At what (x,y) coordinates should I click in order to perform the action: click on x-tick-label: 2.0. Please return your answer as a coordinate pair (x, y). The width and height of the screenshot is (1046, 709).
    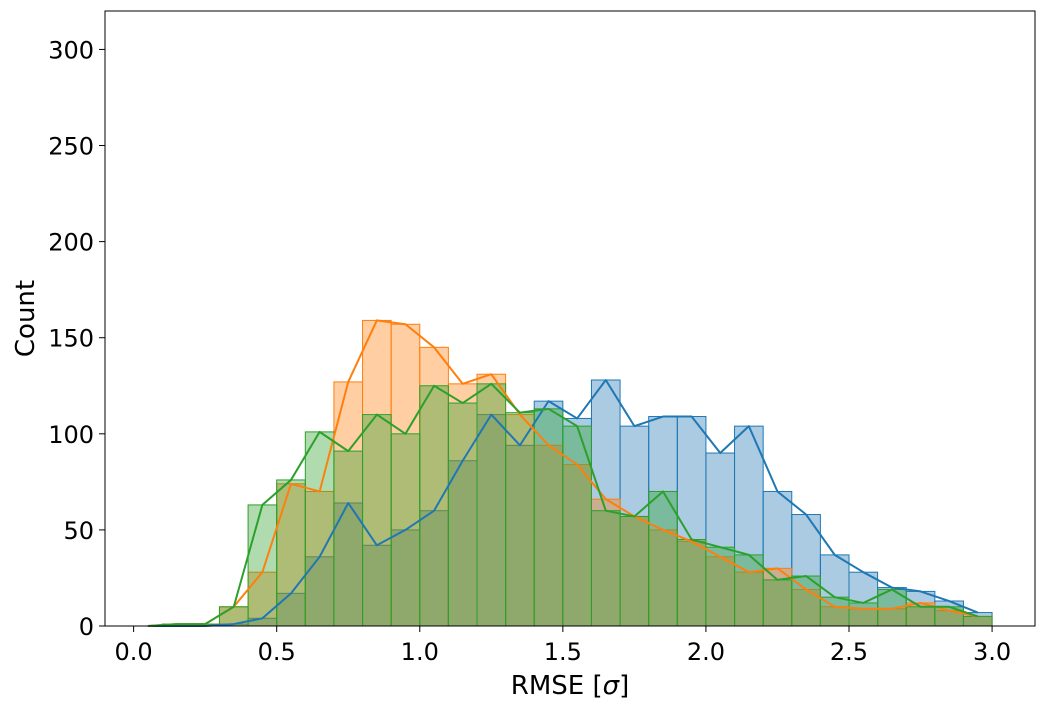
    Looking at the image, I should click on (706, 652).